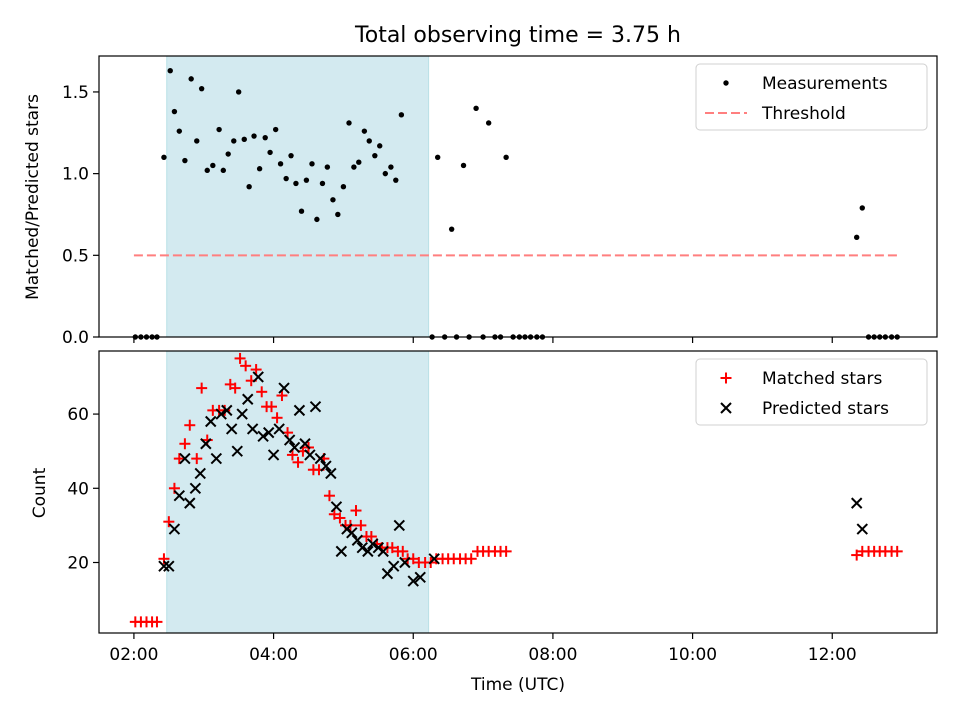  What do you see at coordinates (825, 409) in the screenshot?
I see `legend-label: Predicted stars` at bounding box center [825, 409].